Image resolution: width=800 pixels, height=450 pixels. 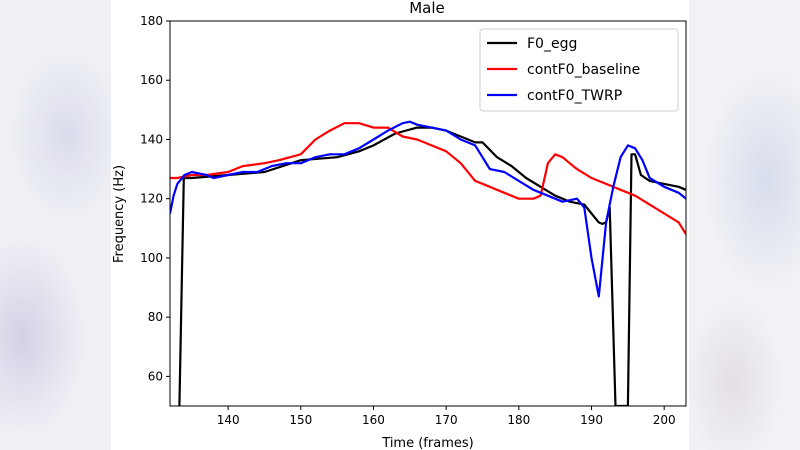 What do you see at coordinates (151, 139) in the screenshot?
I see `y-tick-label: 140` at bounding box center [151, 139].